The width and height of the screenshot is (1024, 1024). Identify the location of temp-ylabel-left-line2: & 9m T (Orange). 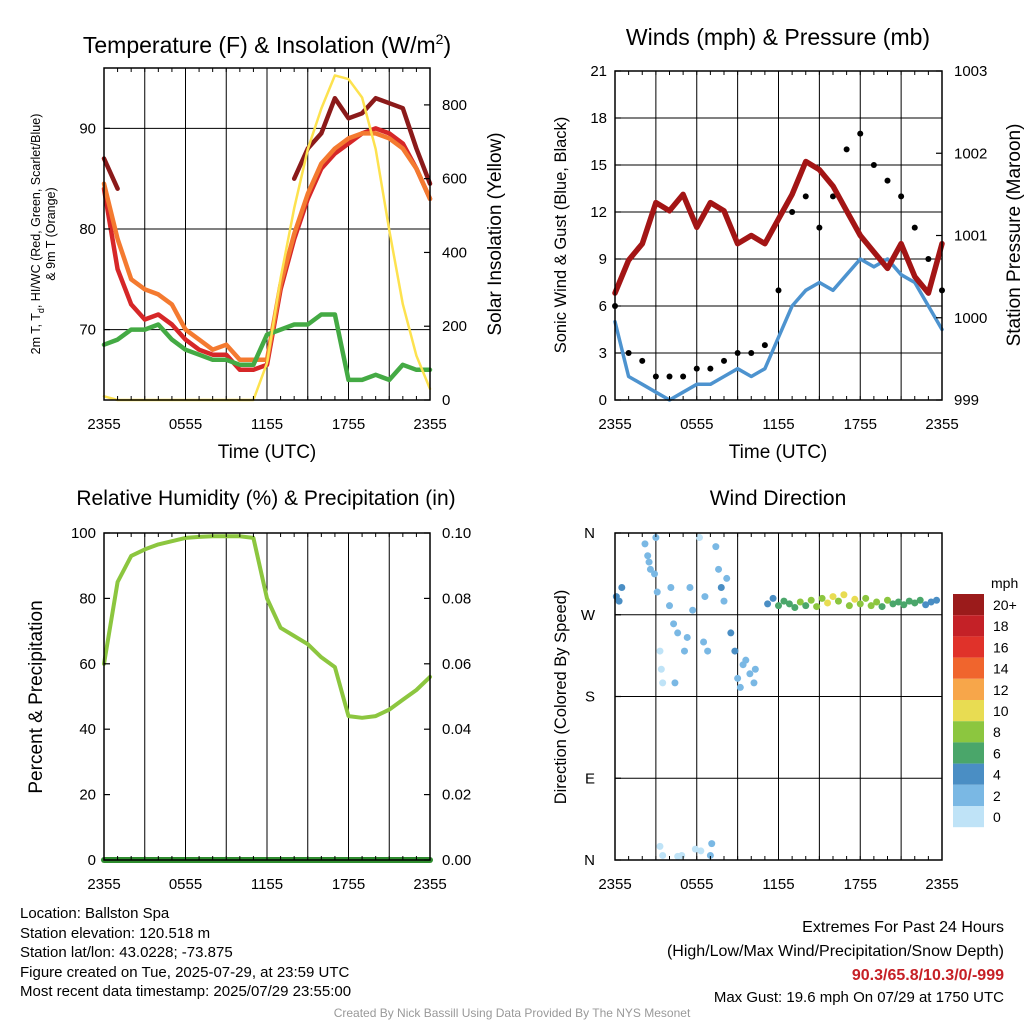
(51, 233).